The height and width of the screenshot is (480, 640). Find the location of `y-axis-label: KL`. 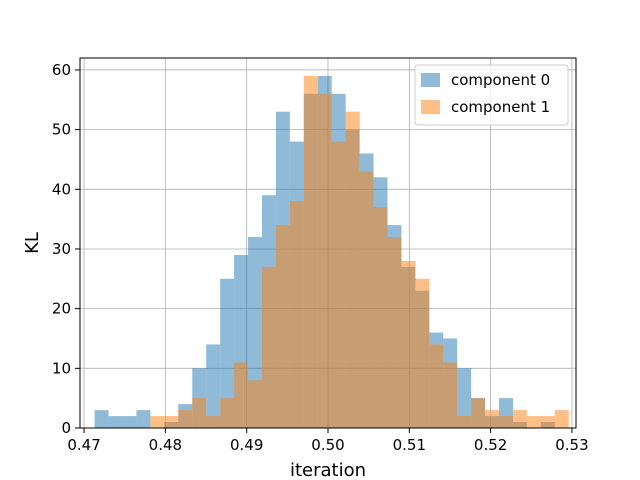

y-axis-label: KL is located at coordinates (32, 243).